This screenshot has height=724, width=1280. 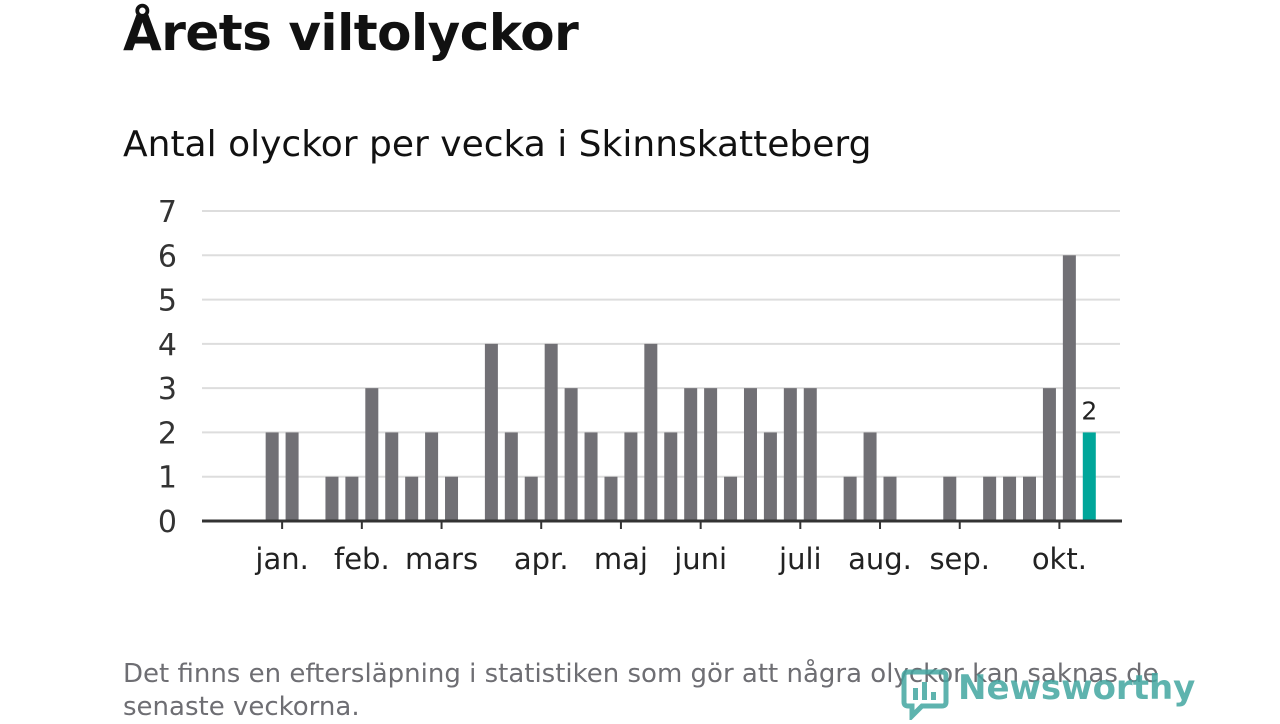 I want to click on newsworthy-logo-icon, so click(x=925, y=696).